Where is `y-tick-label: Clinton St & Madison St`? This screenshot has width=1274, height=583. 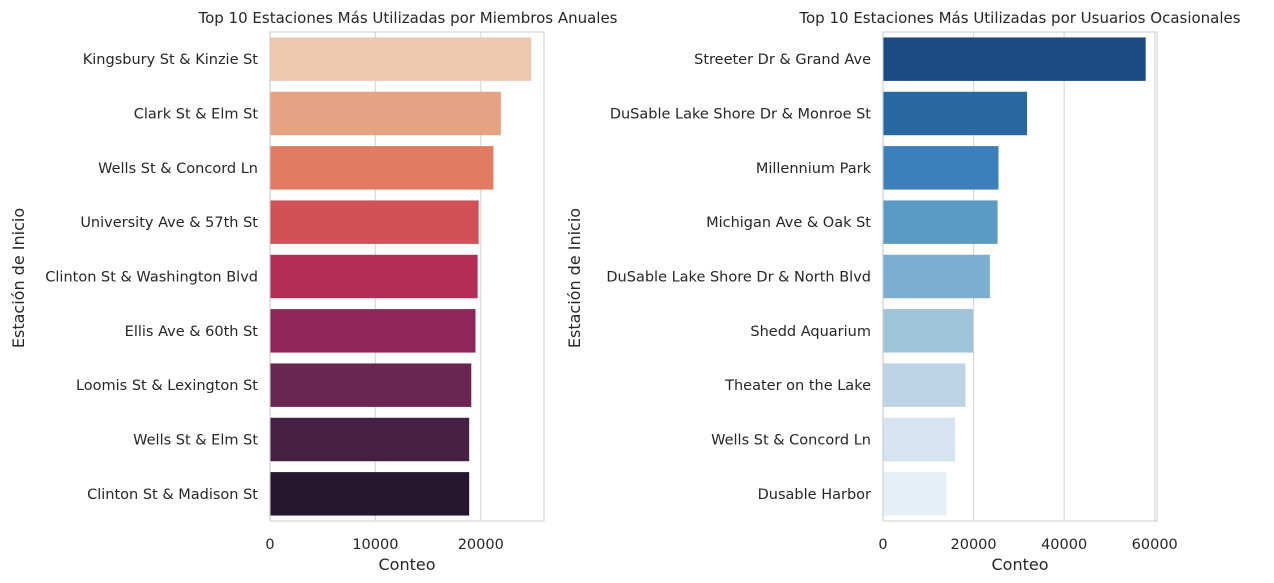 y-tick-label: Clinton St & Madison St is located at coordinates (172, 495).